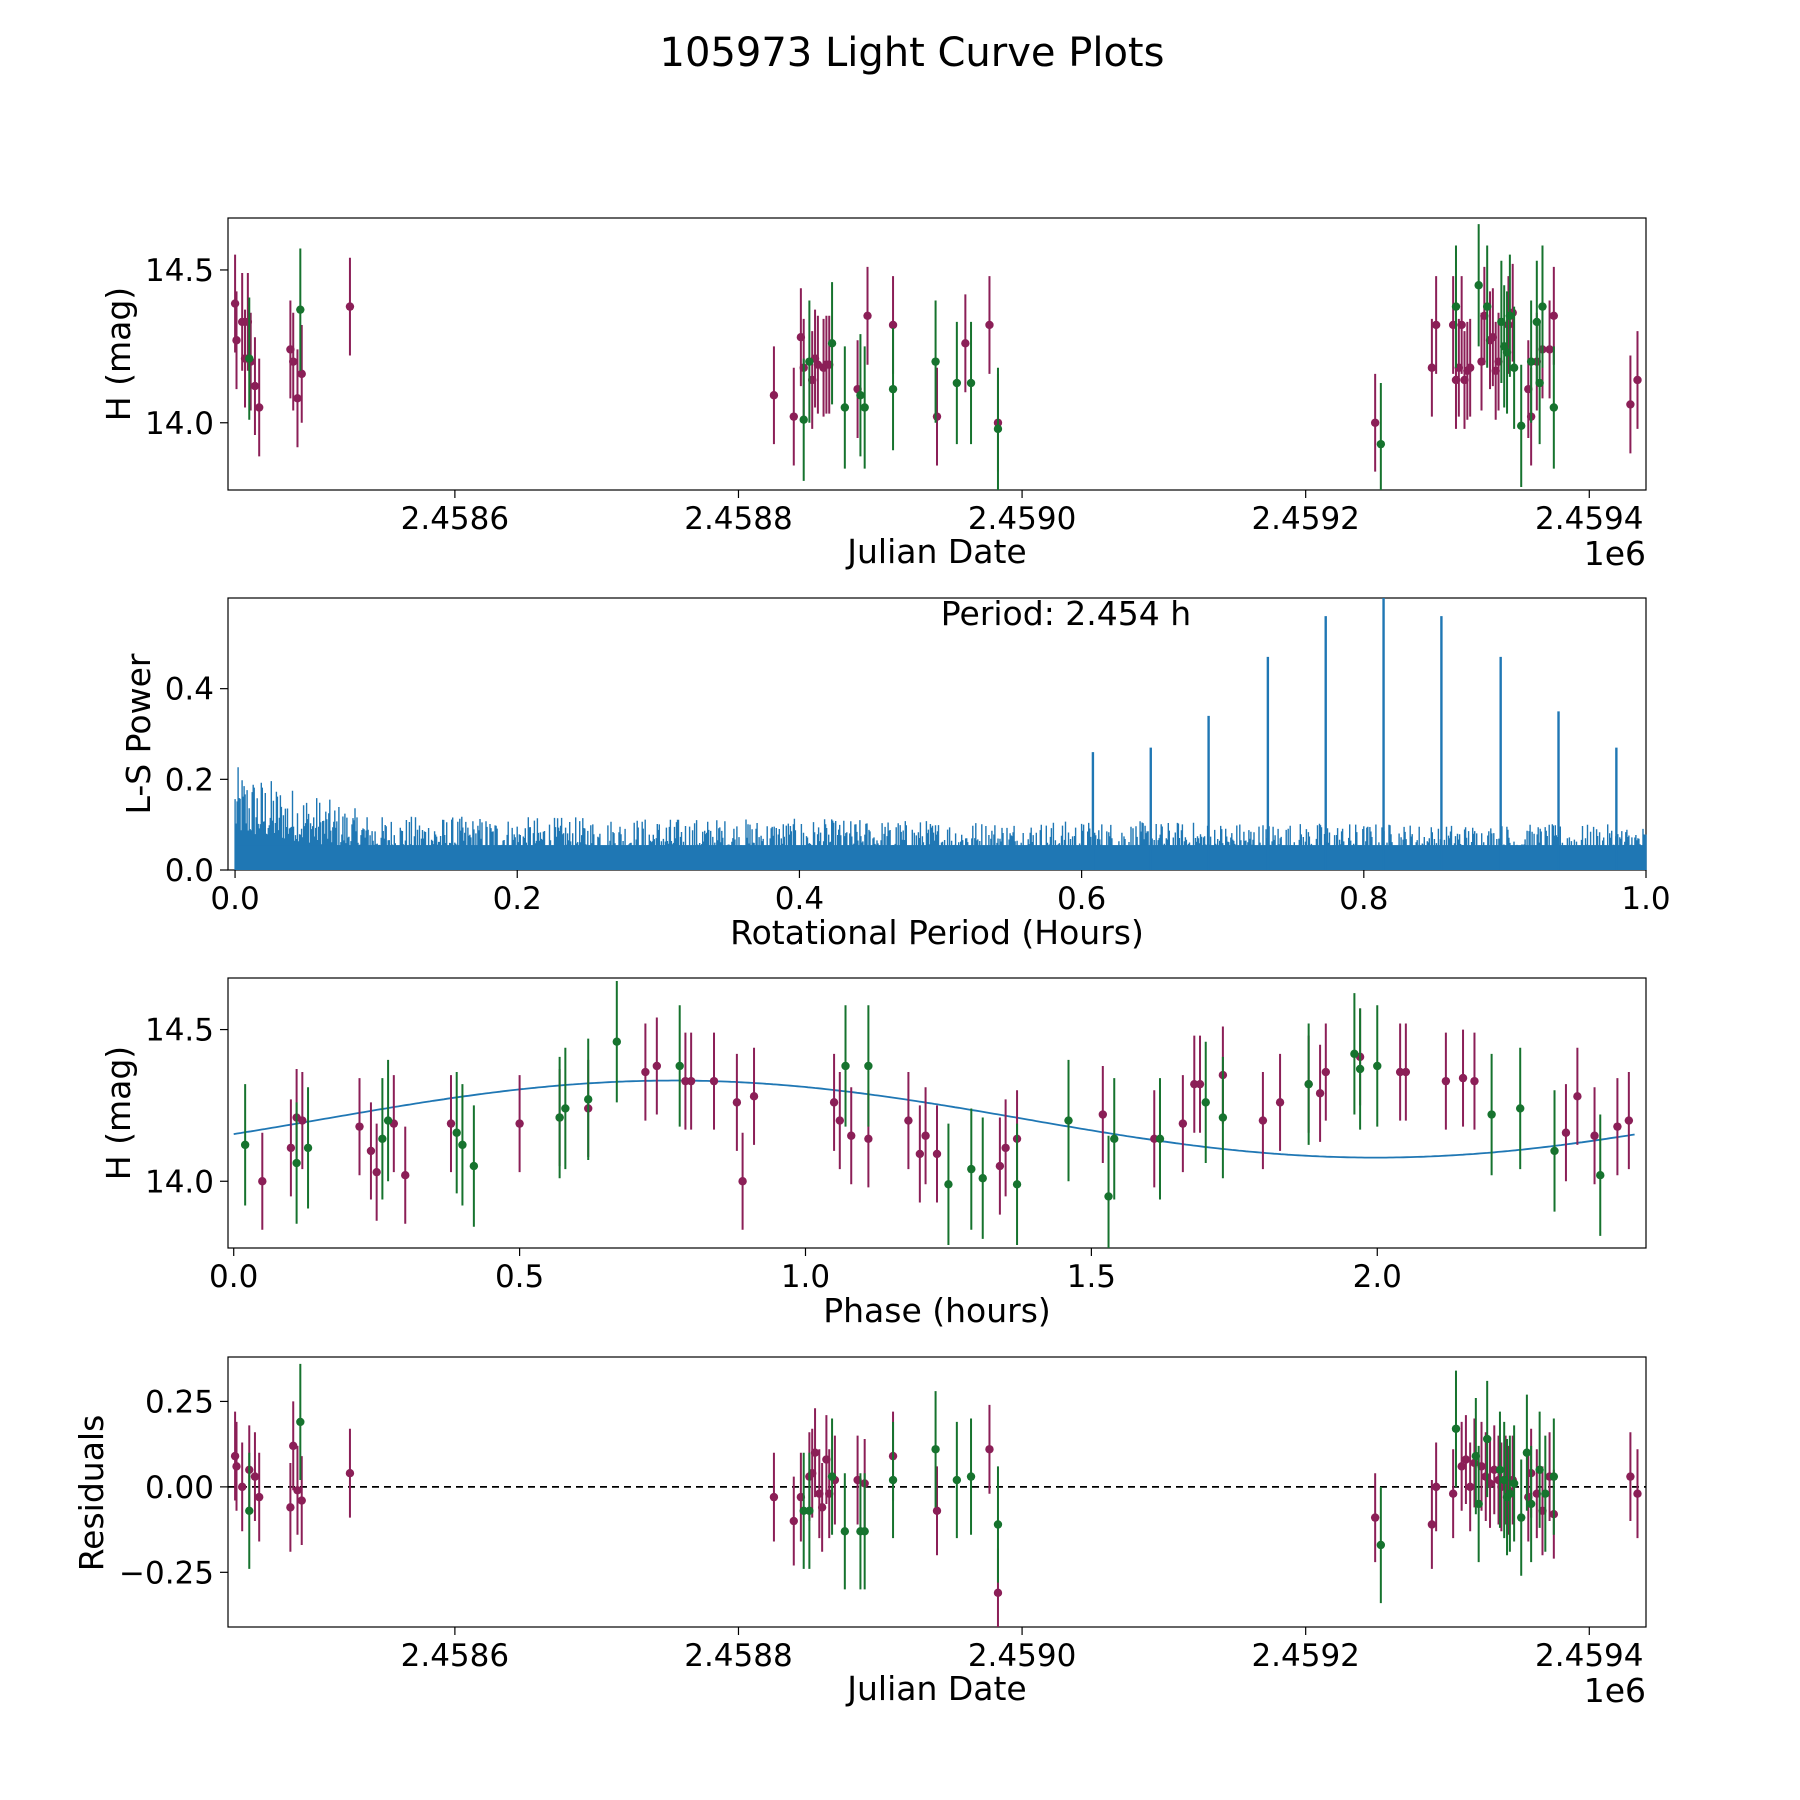  I want to click on x-tick-label: 0.4, so click(799, 899).